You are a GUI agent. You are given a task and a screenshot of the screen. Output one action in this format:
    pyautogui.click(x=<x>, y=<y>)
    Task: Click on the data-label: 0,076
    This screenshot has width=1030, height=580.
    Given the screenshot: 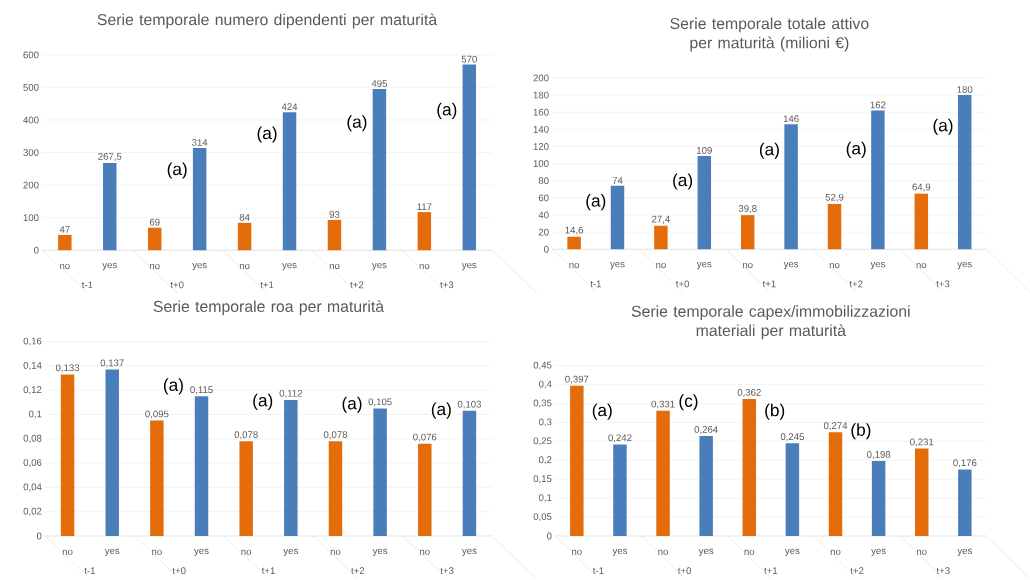 What is the action you would take?
    pyautogui.click(x=425, y=437)
    